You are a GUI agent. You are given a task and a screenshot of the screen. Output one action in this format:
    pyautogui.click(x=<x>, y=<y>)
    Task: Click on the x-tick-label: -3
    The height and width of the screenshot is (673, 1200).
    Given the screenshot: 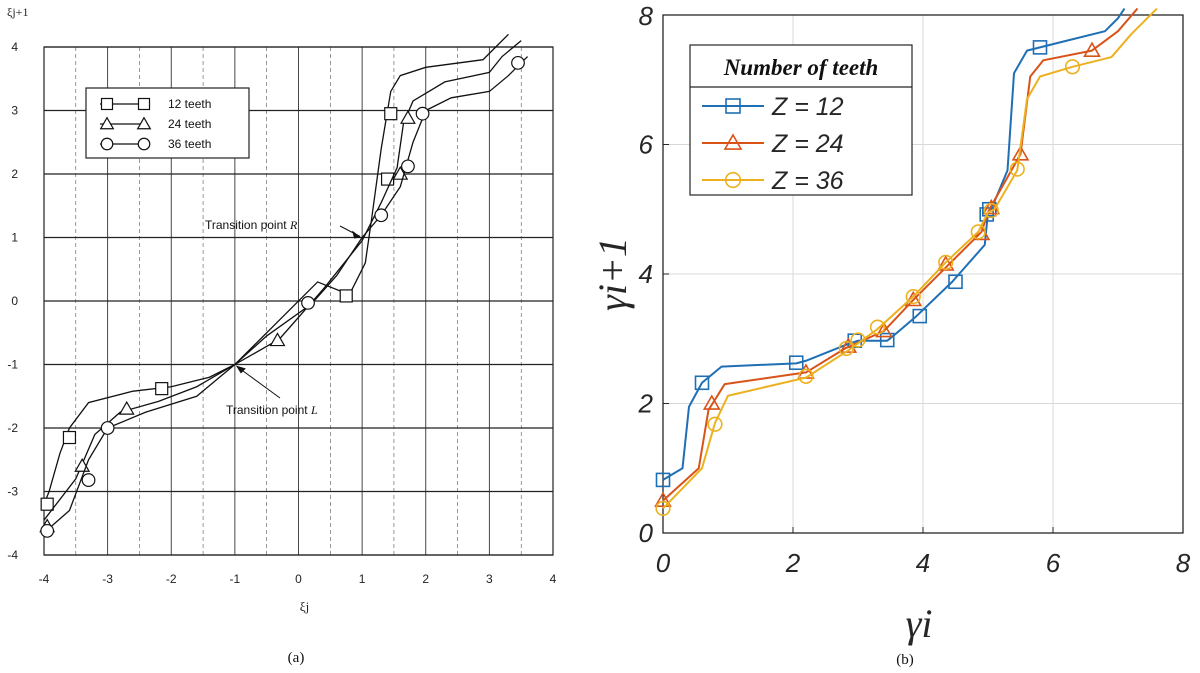 What is the action you would take?
    pyautogui.click(x=107, y=579)
    